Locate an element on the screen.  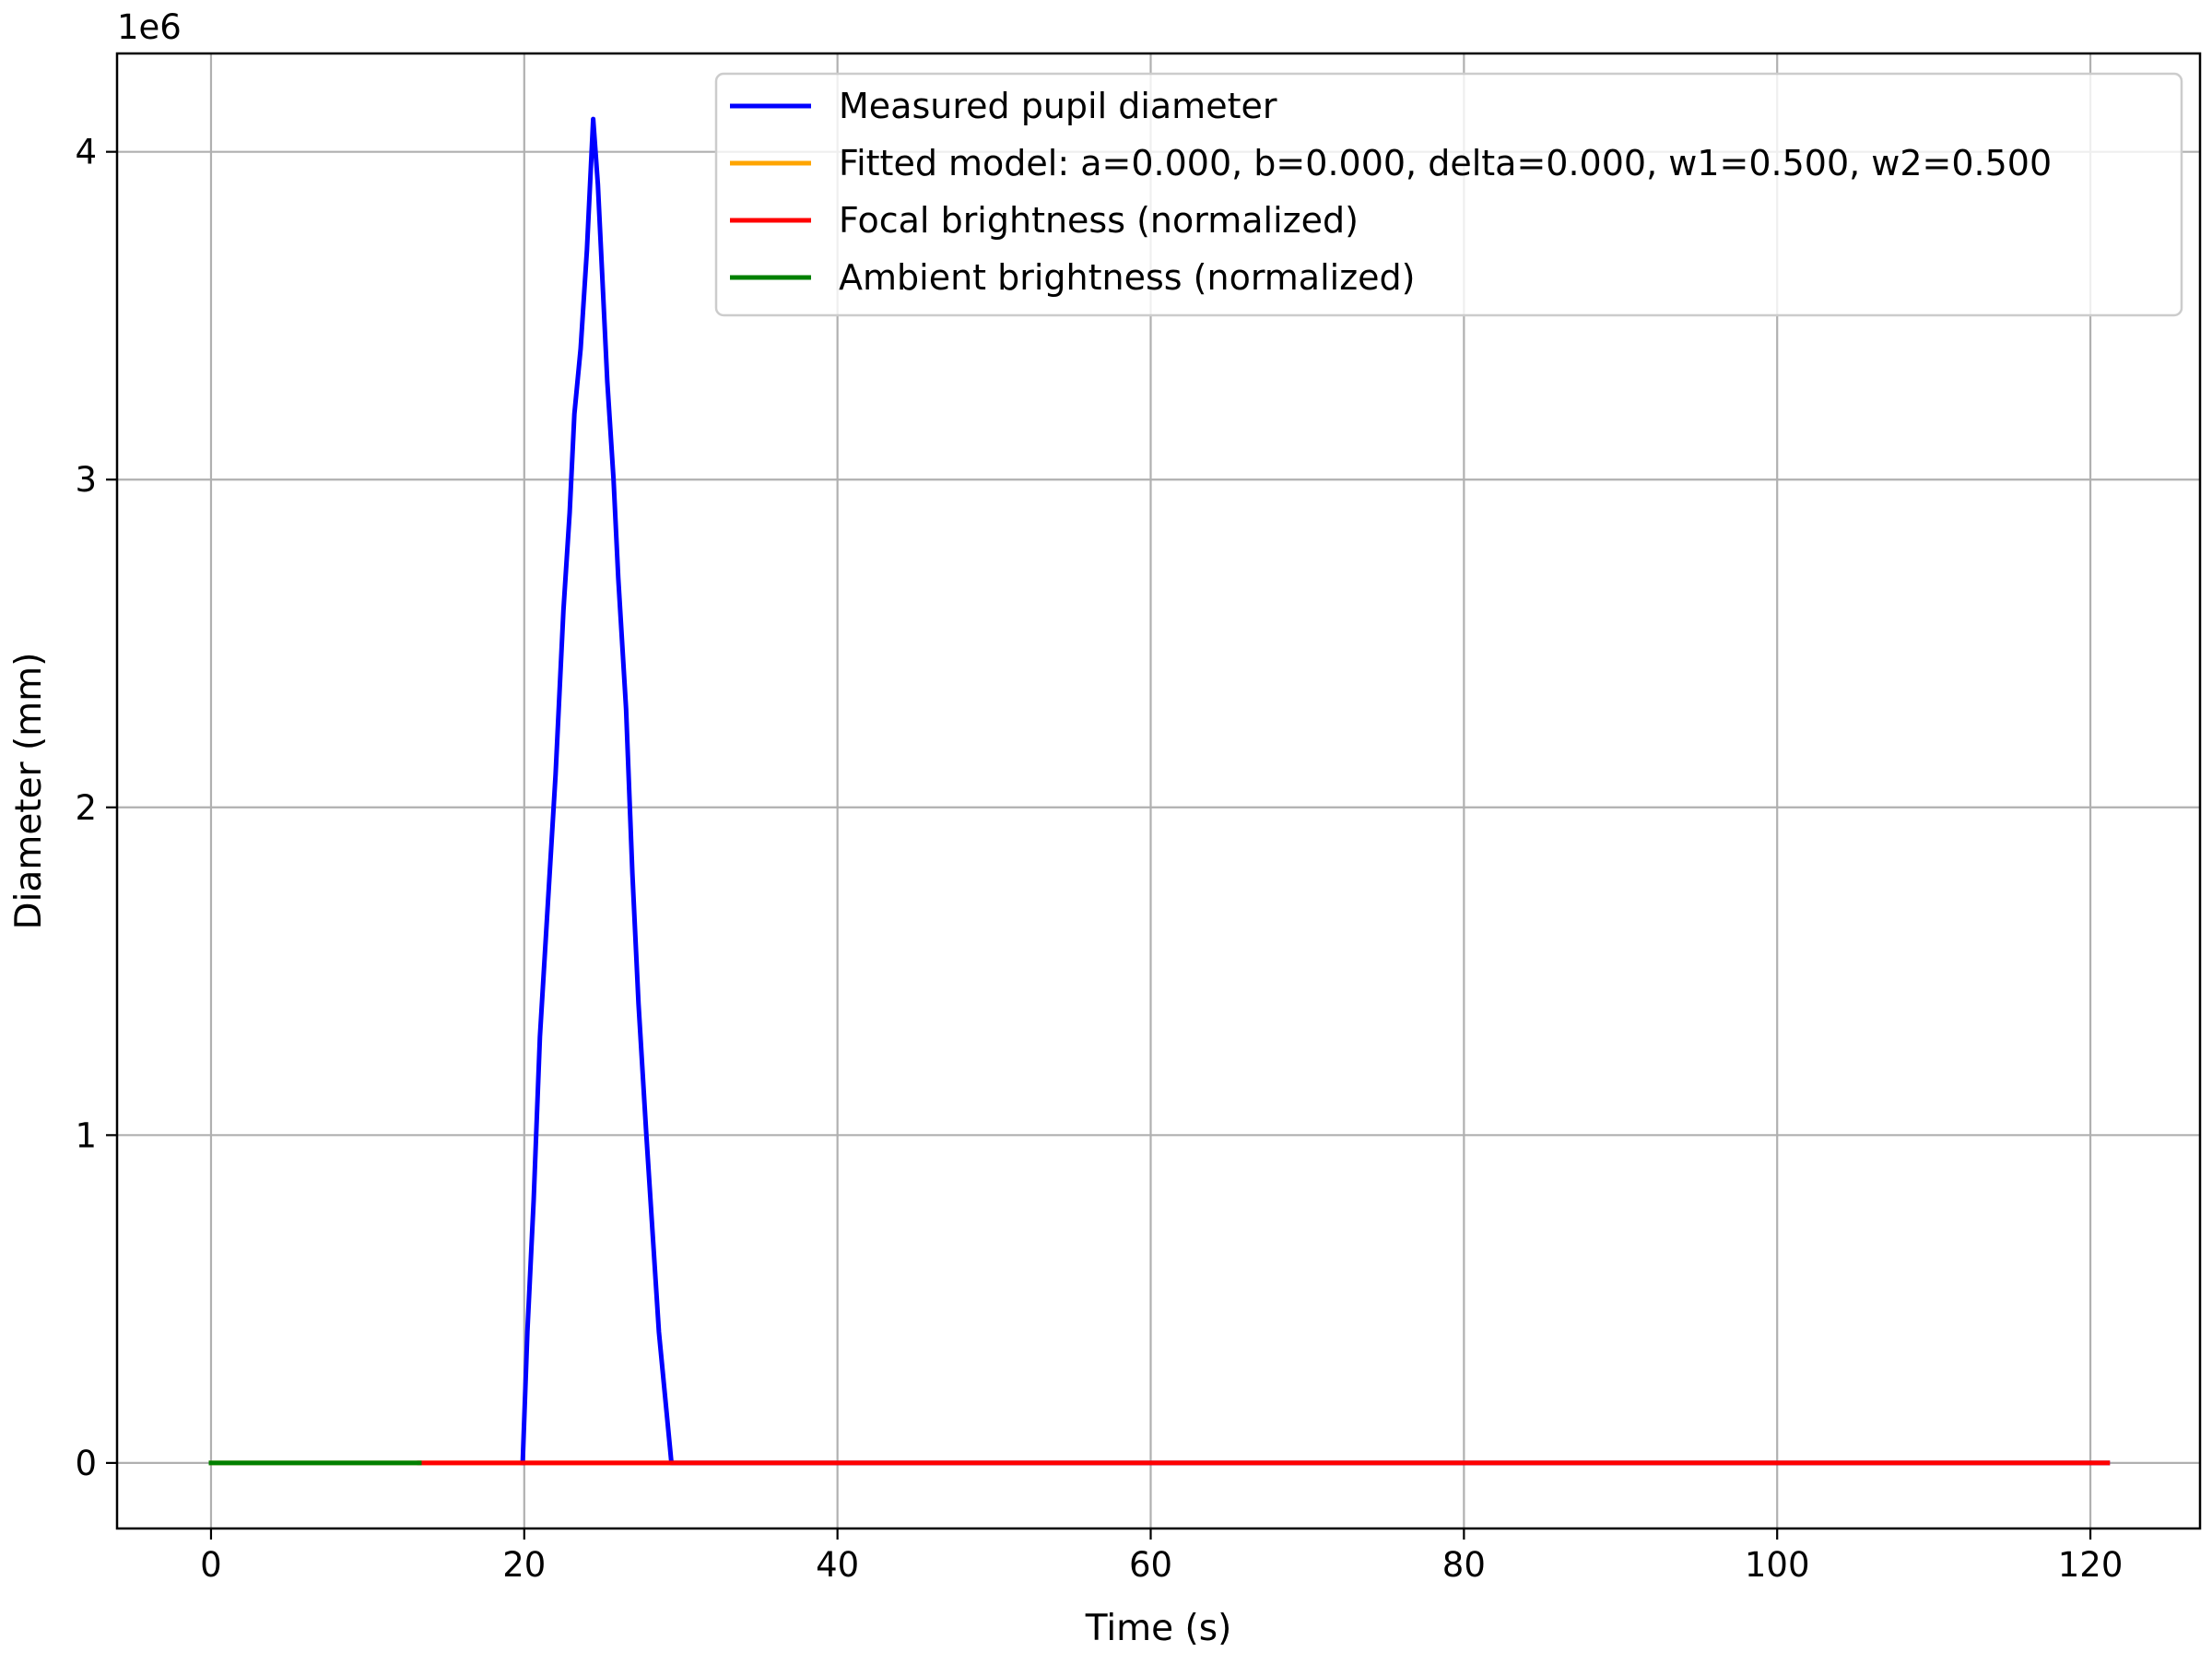
legend-label-2: Focal brightness (normalized) is located at coordinates (1099, 220).